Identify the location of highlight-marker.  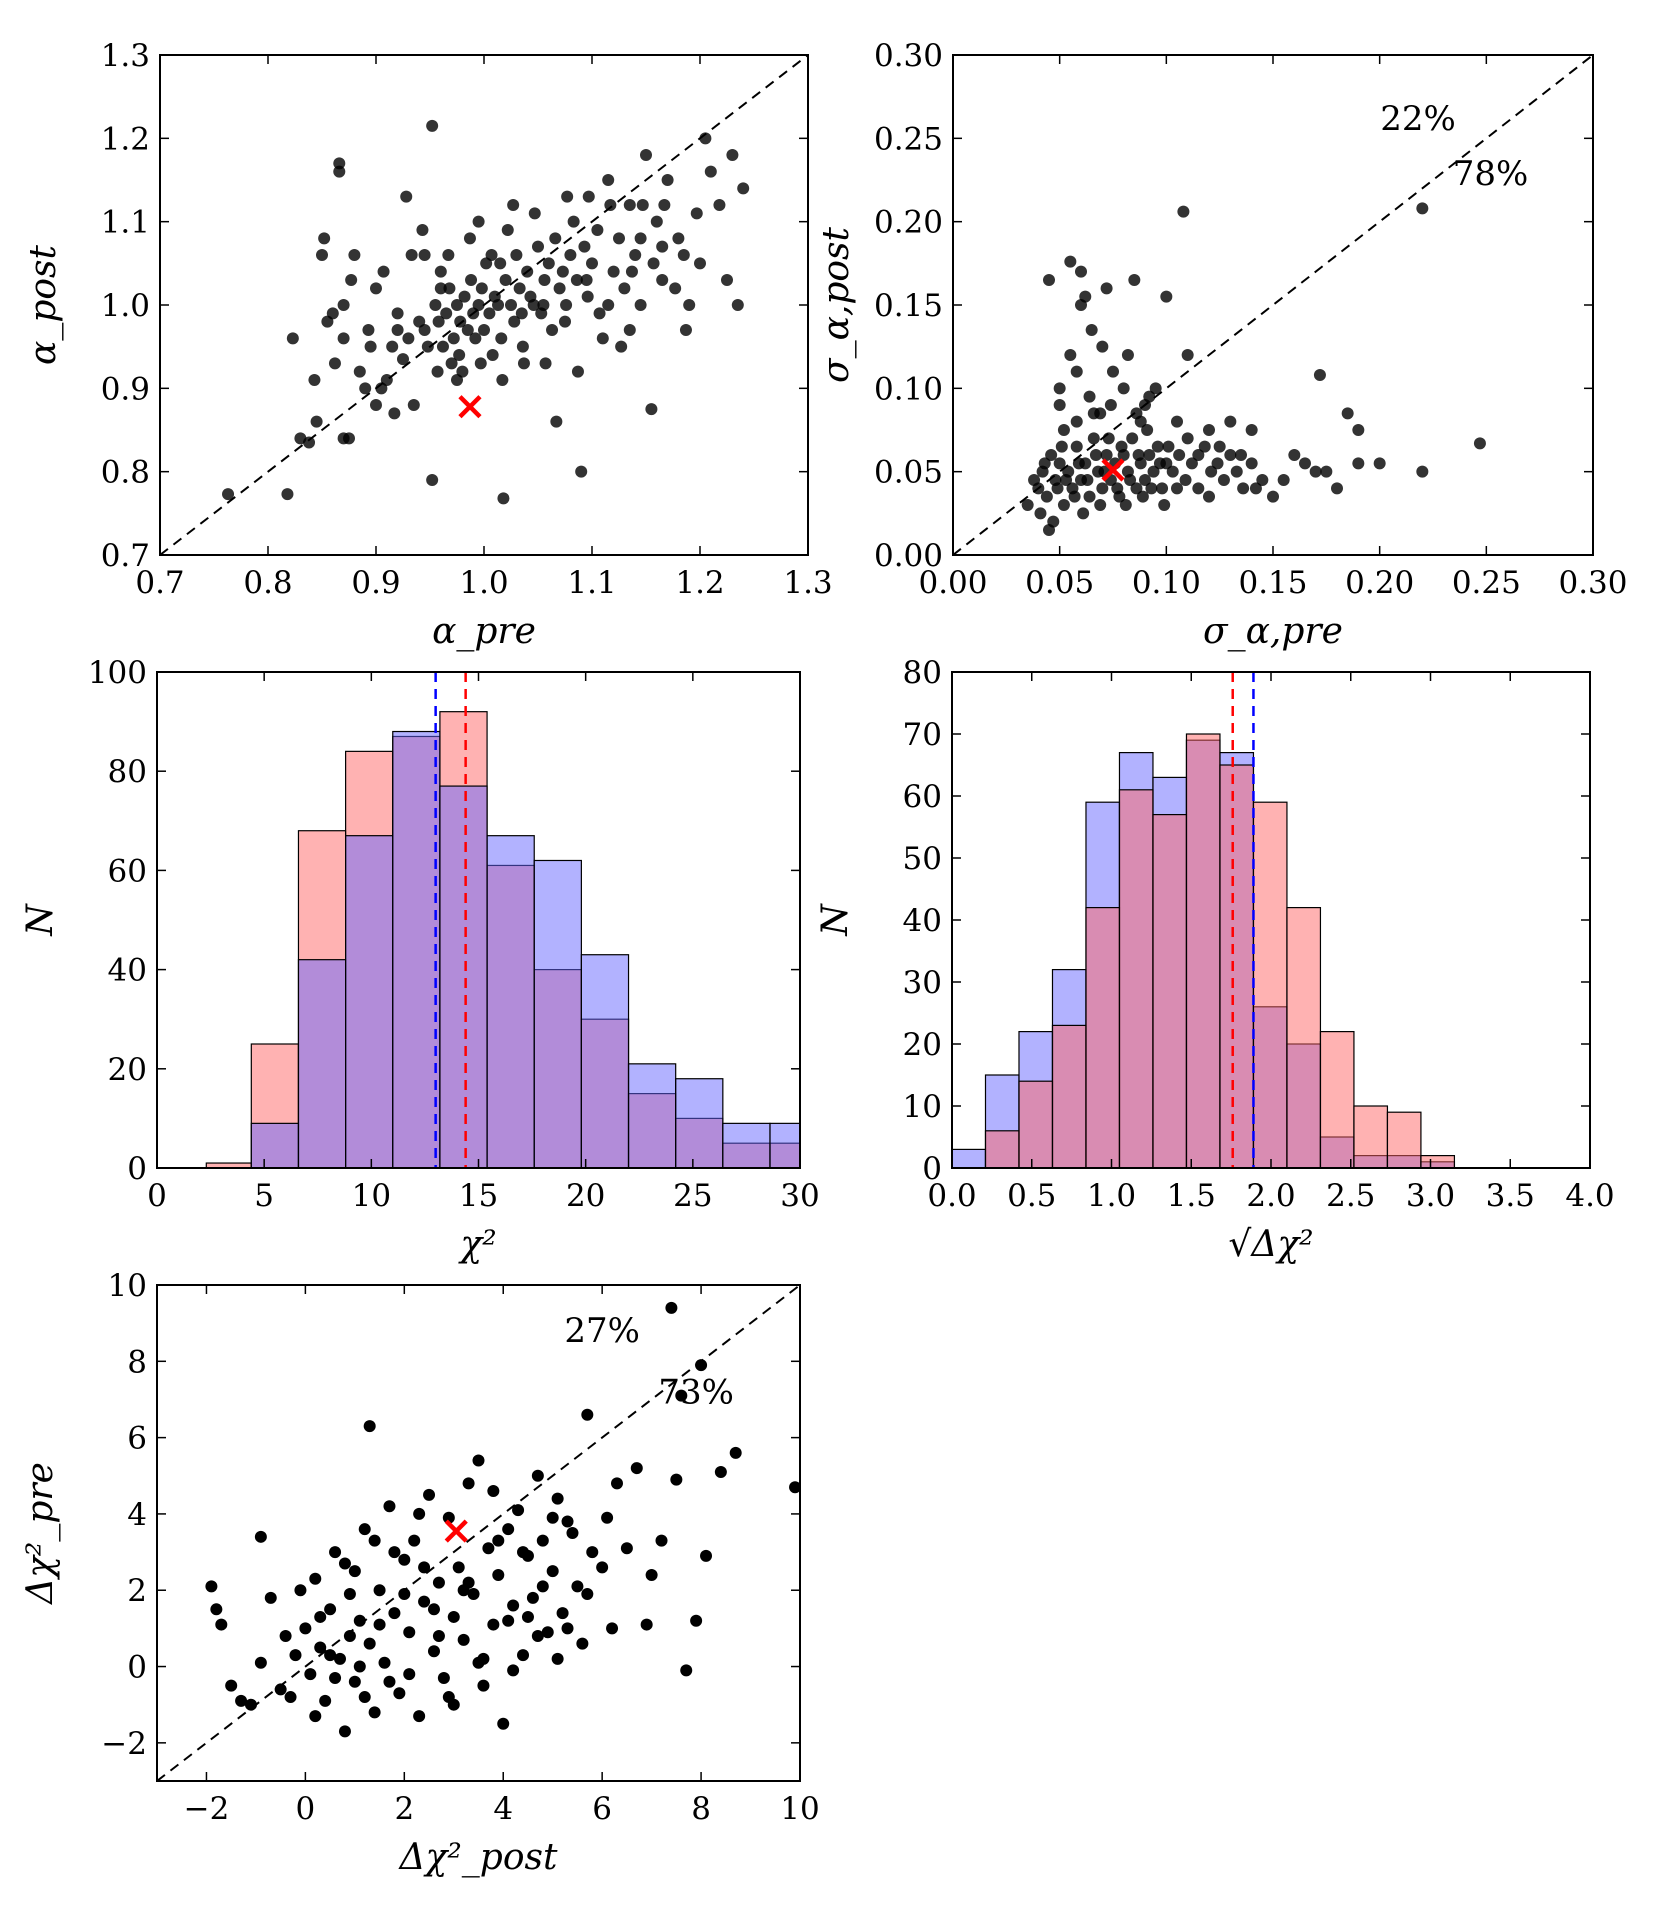
(1113, 470).